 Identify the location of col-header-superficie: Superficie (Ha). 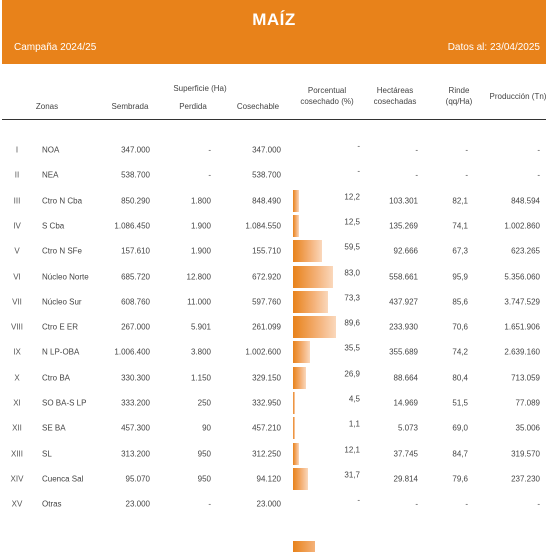
(200, 88).